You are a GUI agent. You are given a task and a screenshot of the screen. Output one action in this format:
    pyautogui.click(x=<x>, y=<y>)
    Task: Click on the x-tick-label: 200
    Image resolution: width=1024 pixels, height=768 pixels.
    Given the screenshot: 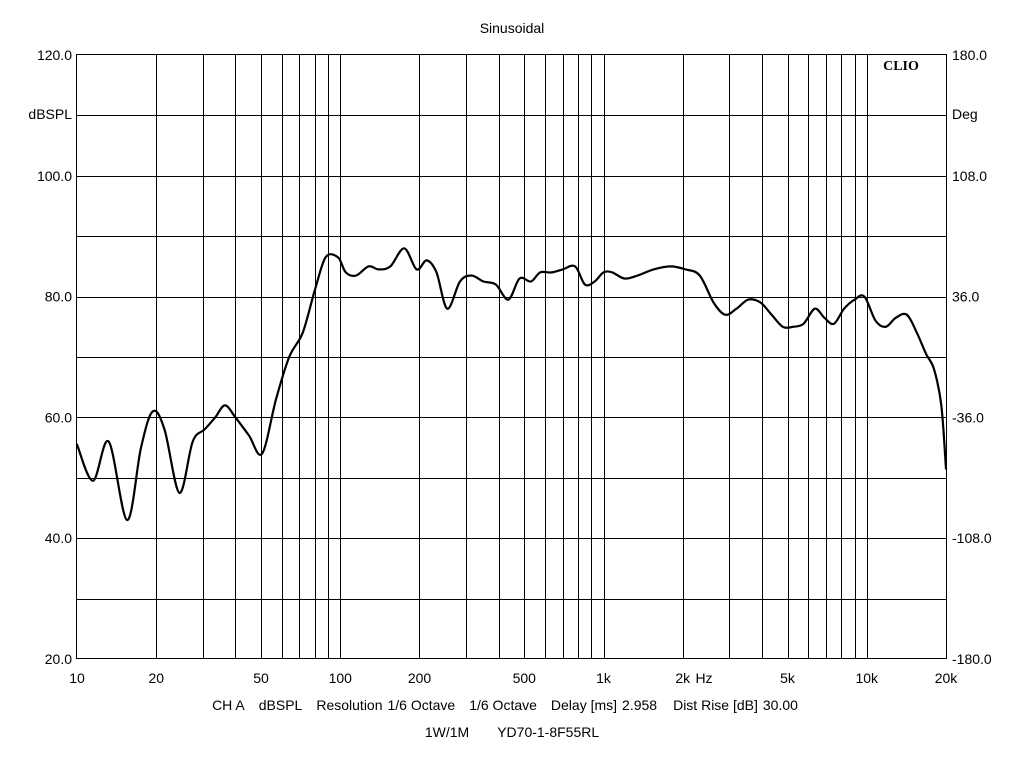 What is the action you would take?
    pyautogui.click(x=420, y=678)
    